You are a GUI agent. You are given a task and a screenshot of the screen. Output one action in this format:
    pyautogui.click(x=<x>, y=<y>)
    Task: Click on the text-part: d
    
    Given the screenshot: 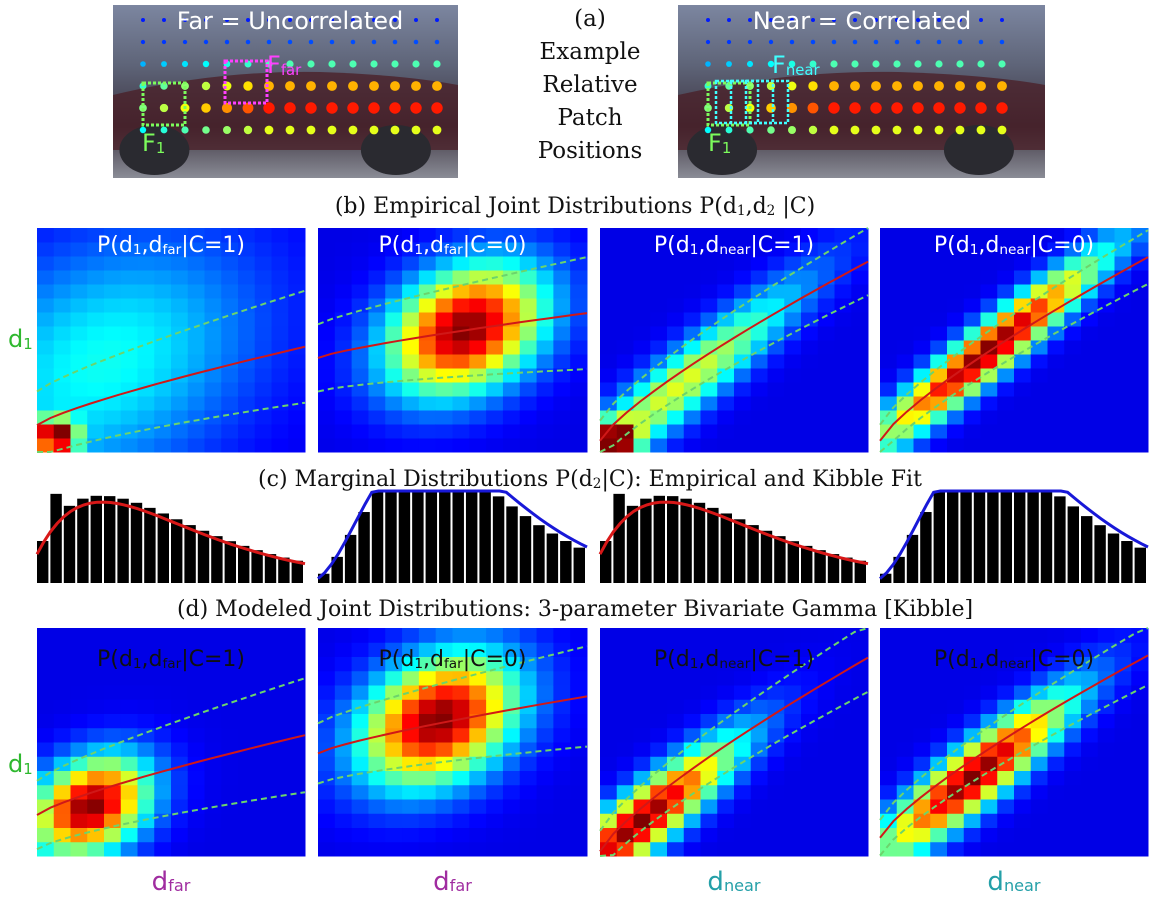 What is the action you would take?
    pyautogui.click(x=441, y=882)
    